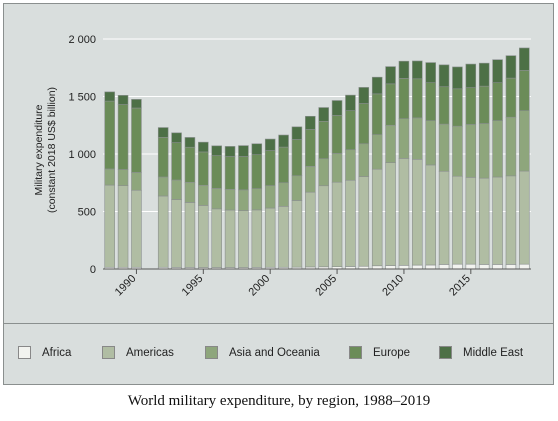 Image resolution: width=558 pixels, height=421 pixels. What do you see at coordinates (457, 107) in the screenshot?
I see `bar-europe-2014` at bounding box center [457, 107].